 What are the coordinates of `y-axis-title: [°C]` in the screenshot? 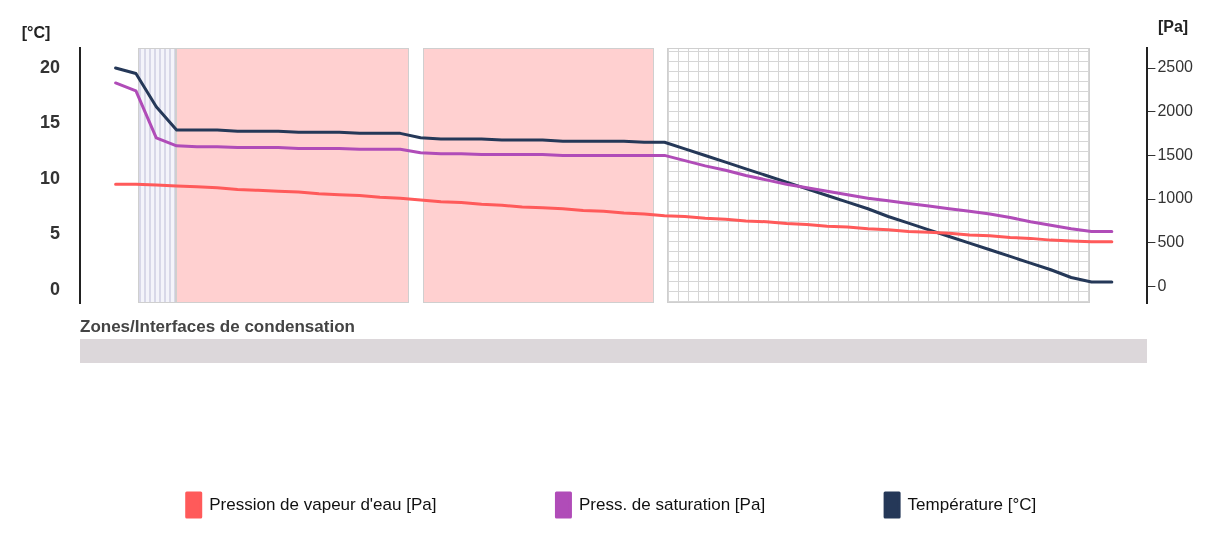 It's located at (36, 33).